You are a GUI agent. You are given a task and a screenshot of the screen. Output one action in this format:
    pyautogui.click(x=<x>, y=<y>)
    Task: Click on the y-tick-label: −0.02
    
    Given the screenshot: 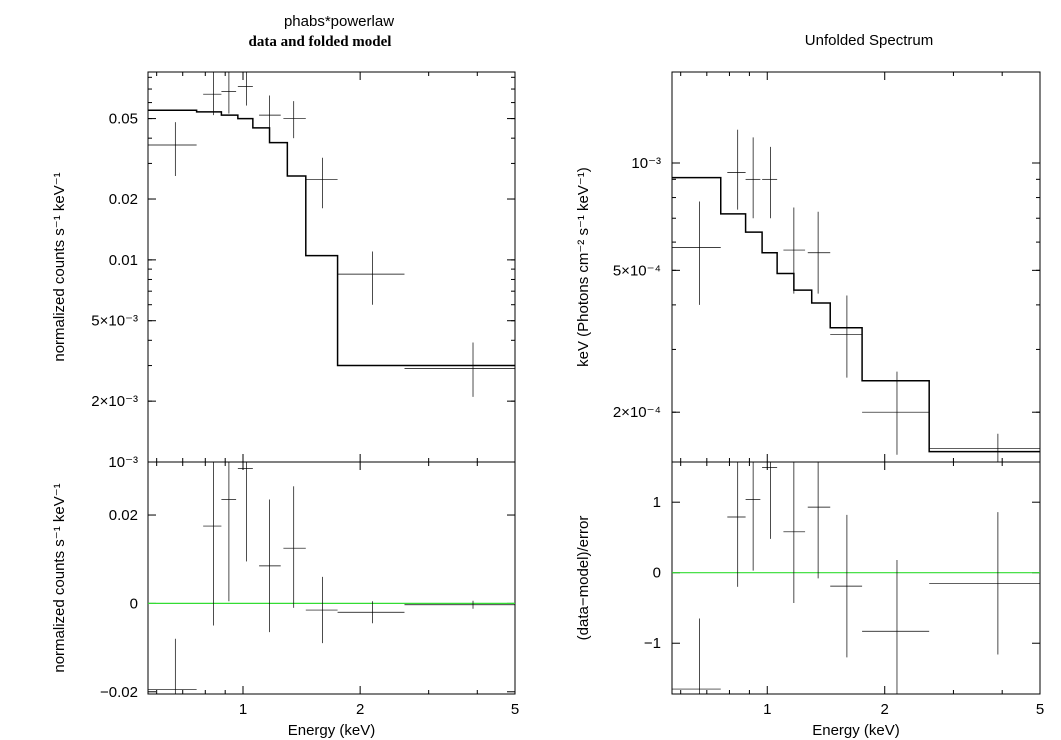 What is the action you would take?
    pyautogui.click(x=119, y=692)
    